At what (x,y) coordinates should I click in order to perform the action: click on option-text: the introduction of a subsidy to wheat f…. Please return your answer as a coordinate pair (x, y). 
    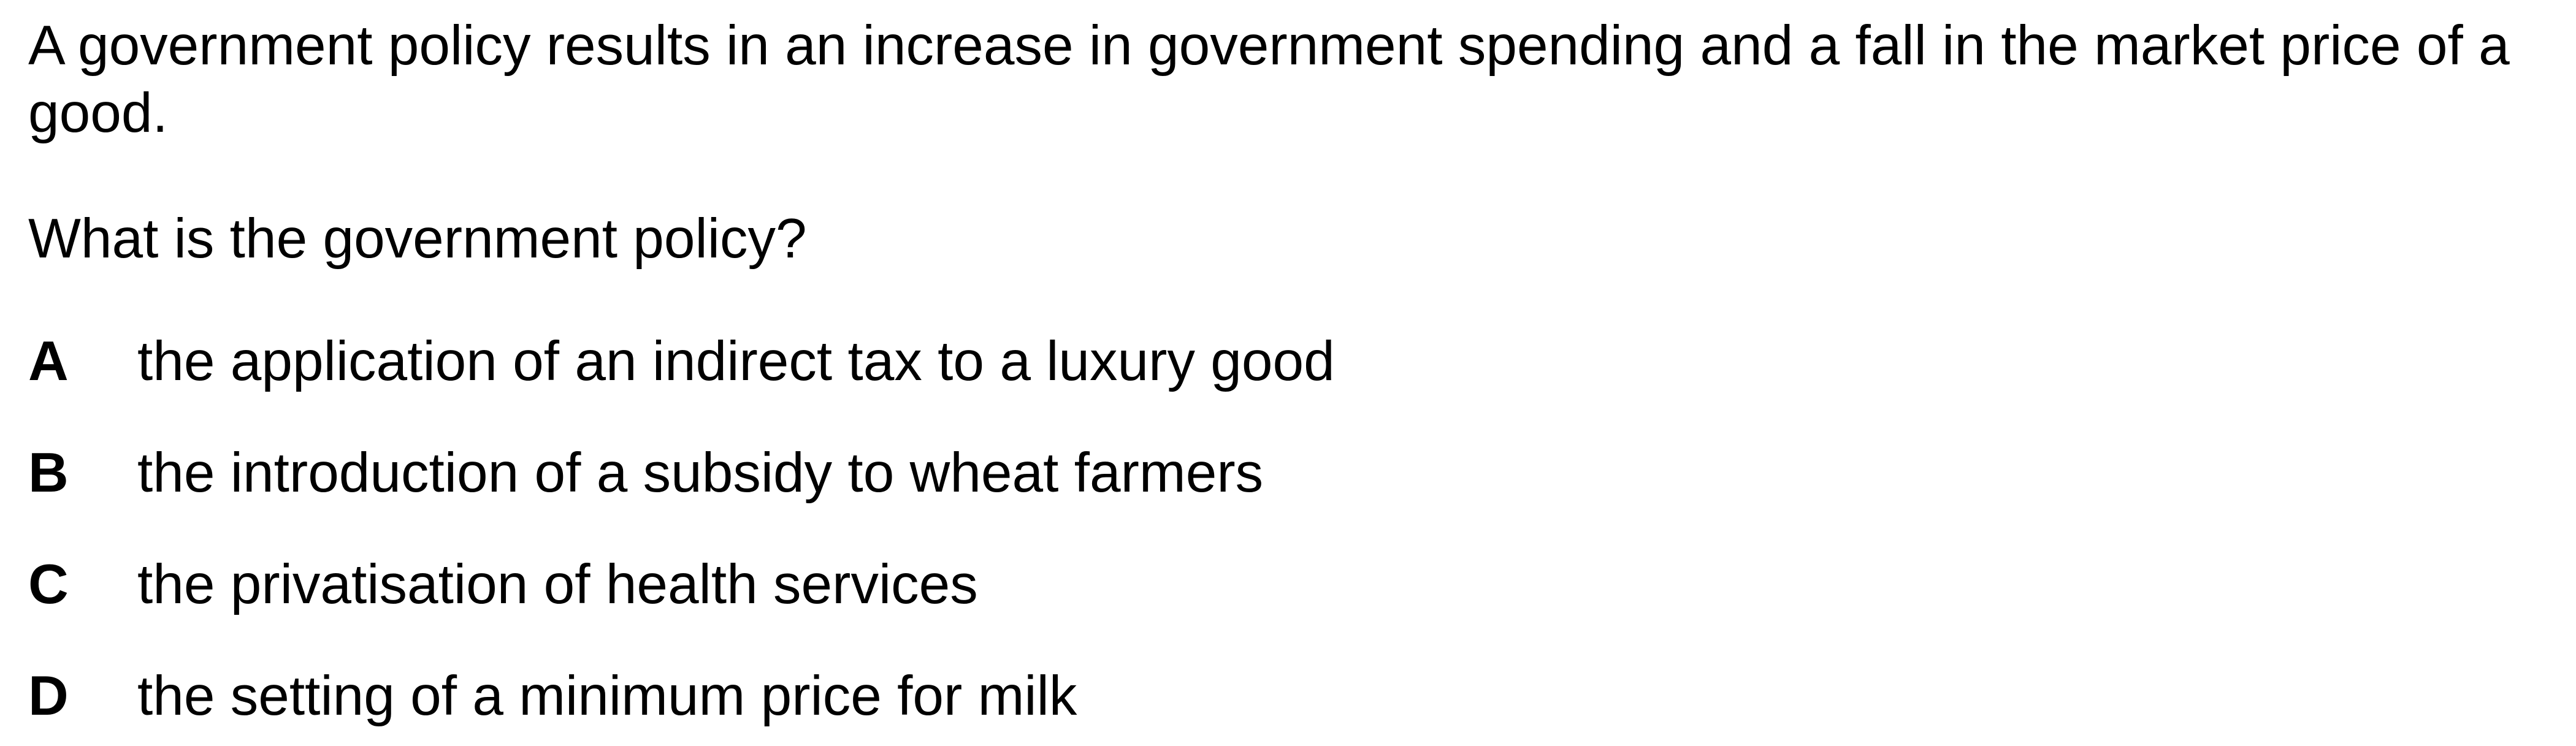
    Looking at the image, I should click on (700, 473).